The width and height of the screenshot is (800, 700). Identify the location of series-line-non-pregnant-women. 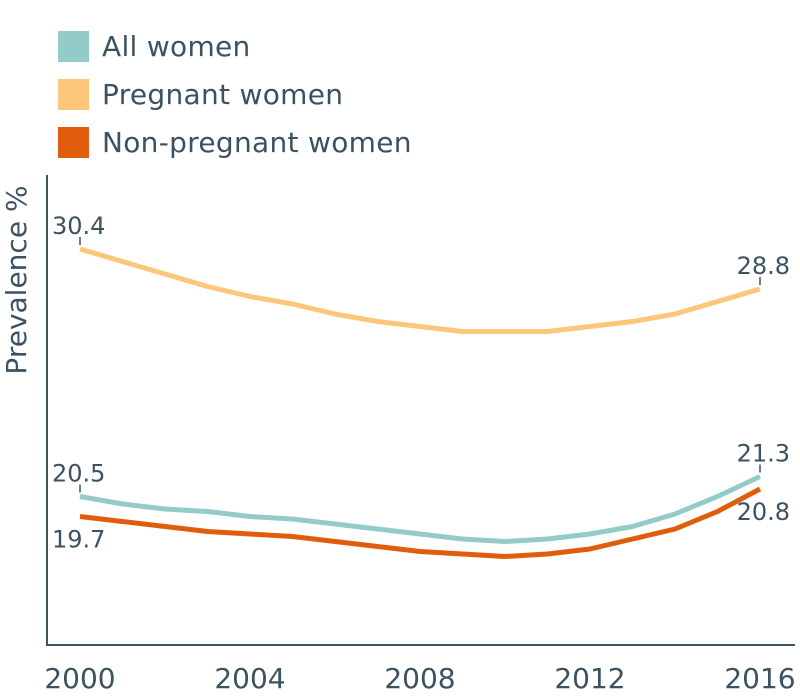
(420, 522).